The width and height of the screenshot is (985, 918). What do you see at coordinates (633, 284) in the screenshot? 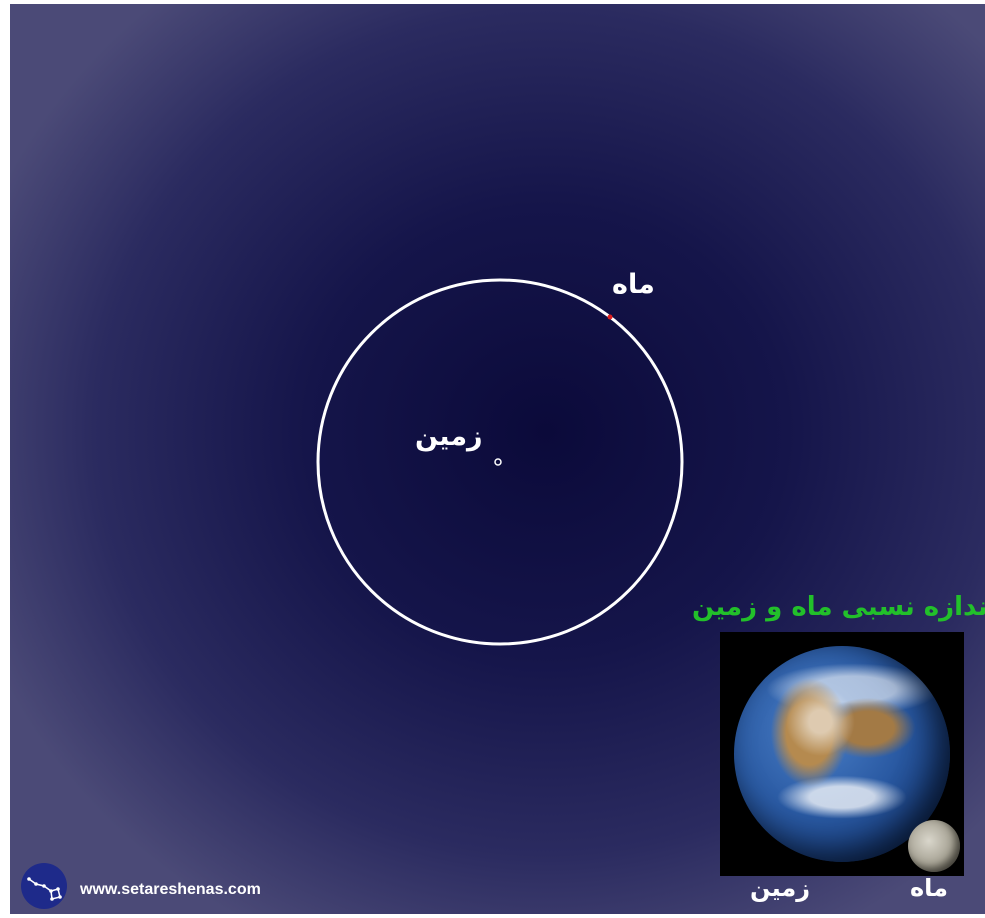
I see `moon-label: ماه` at bounding box center [633, 284].